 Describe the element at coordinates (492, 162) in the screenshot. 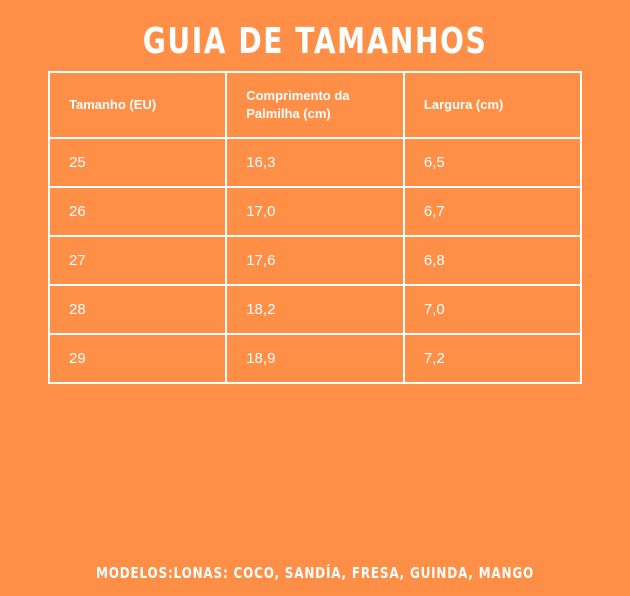

I see `width-cell: 6,5` at that location.